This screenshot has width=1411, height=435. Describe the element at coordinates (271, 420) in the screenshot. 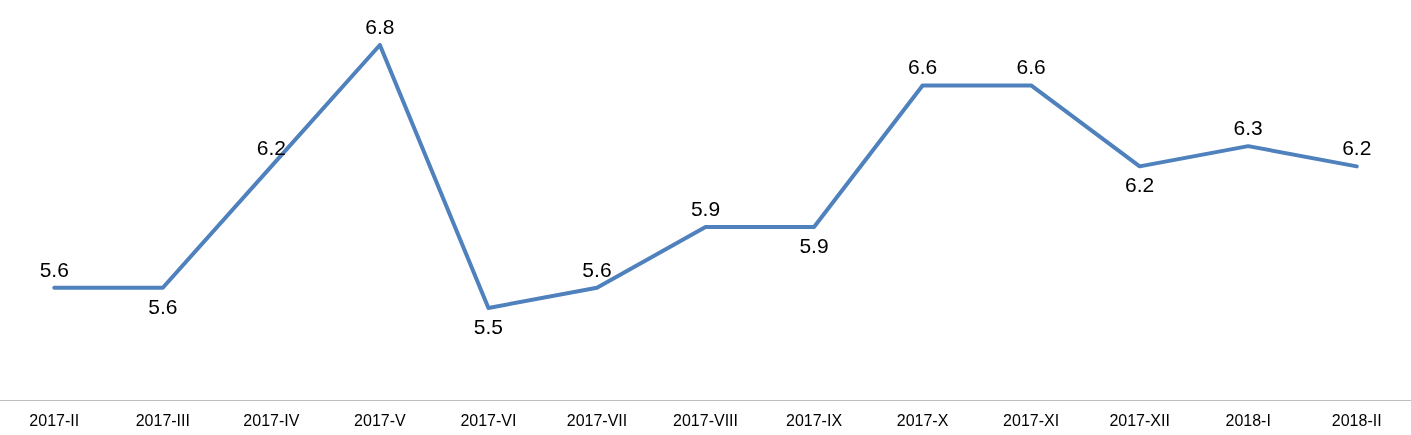

I see `x-tick-label: 2017-IV` at that location.